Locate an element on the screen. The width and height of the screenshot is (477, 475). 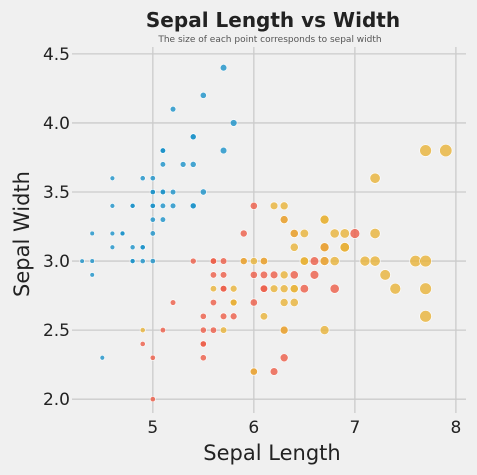
y-tick-label: 3.5 is located at coordinates (56, 193).